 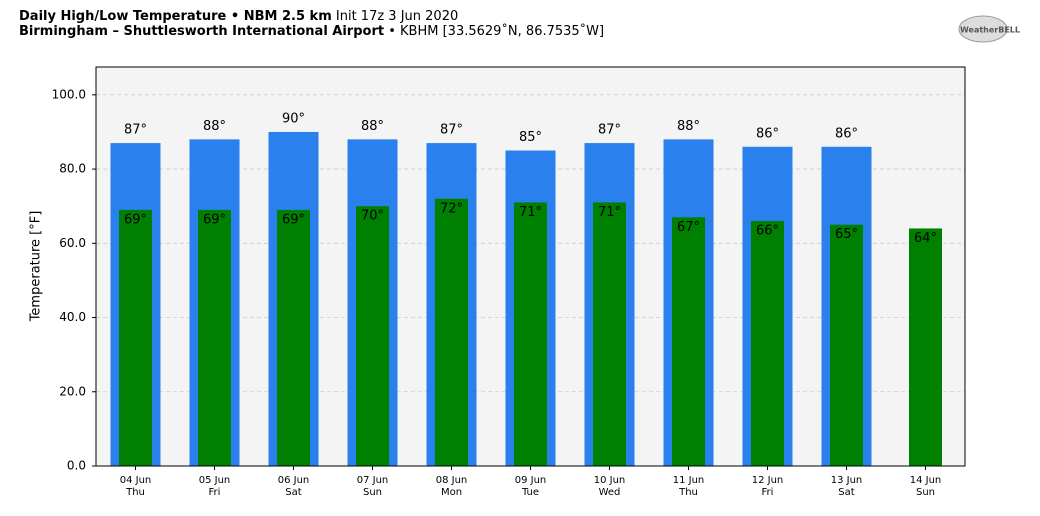 I want to click on x-tick-weekday: Wed, so click(x=610, y=492).